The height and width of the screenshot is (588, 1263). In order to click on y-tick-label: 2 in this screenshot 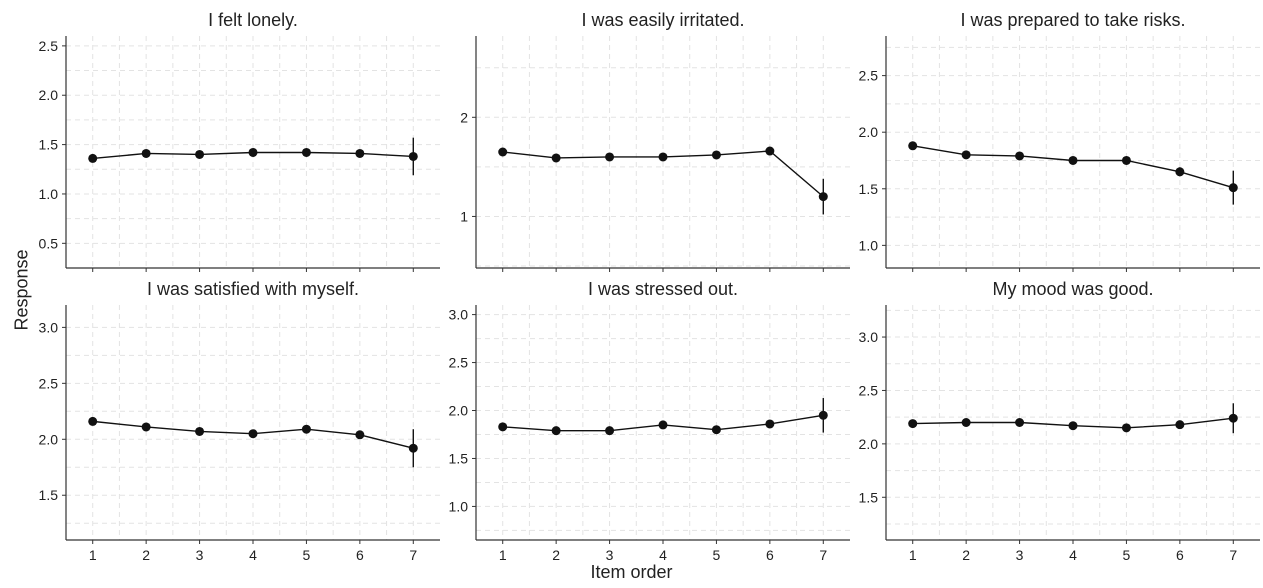, I will do `click(464, 117)`.